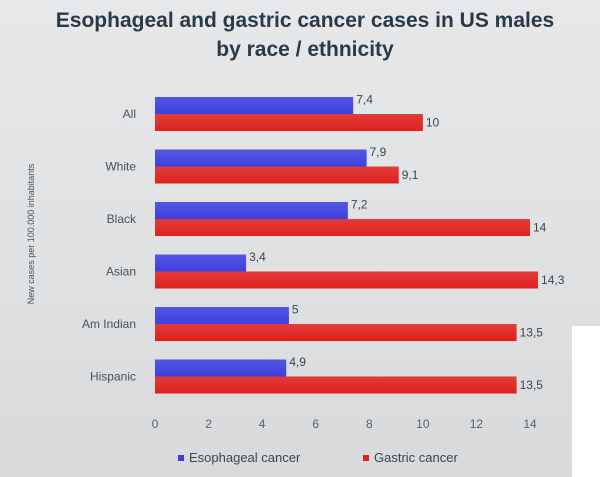  I want to click on x-tick-label: 2, so click(208, 424).